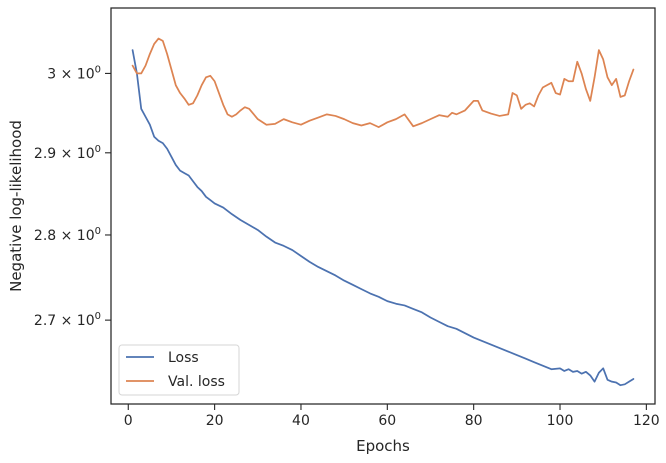 Image resolution: width=666 pixels, height=463 pixels. I want to click on y-tick-base-label: 2.8 × 10, so click(64, 236).